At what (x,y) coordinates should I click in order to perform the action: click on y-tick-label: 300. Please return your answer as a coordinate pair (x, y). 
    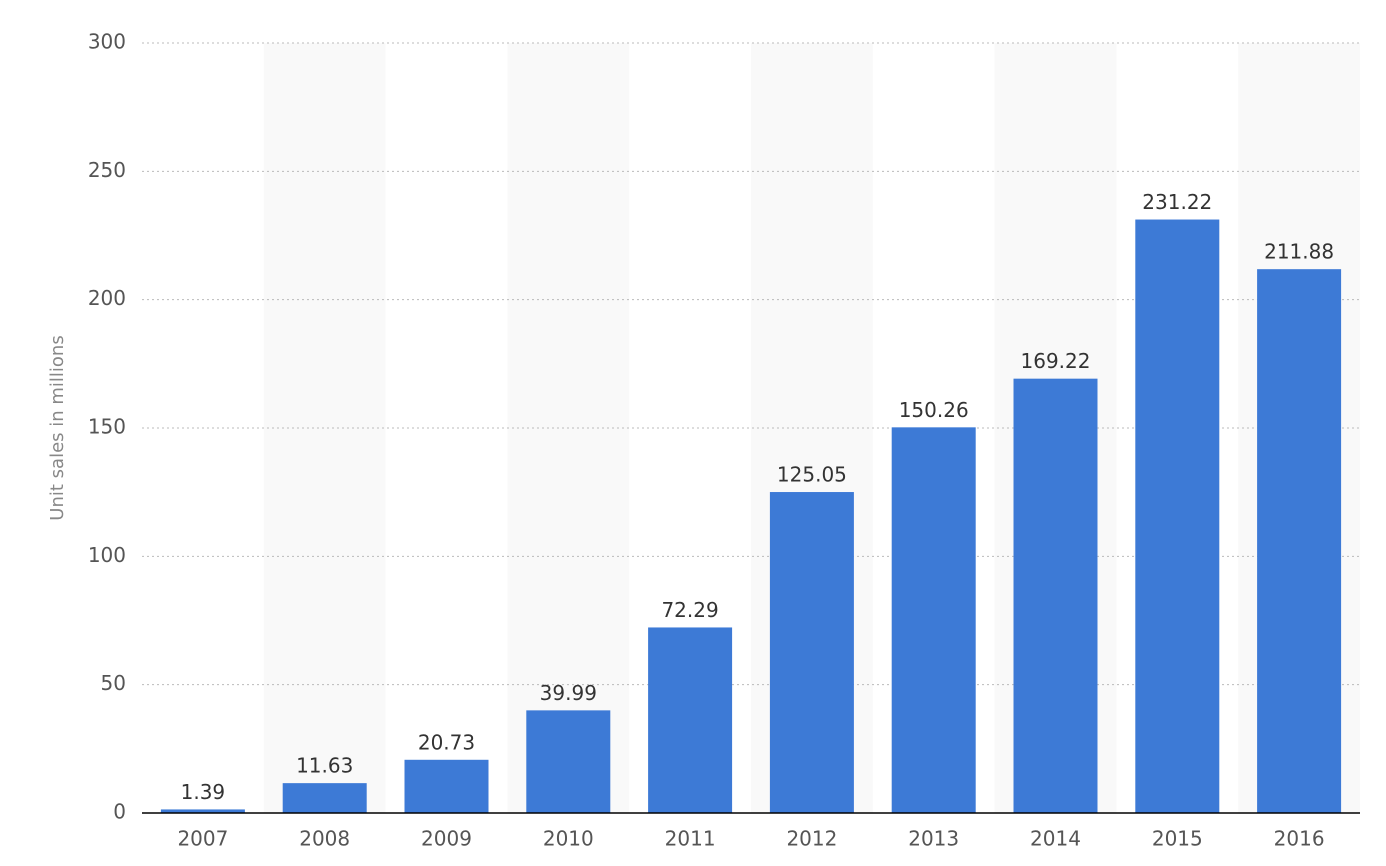
    Looking at the image, I should click on (107, 42).